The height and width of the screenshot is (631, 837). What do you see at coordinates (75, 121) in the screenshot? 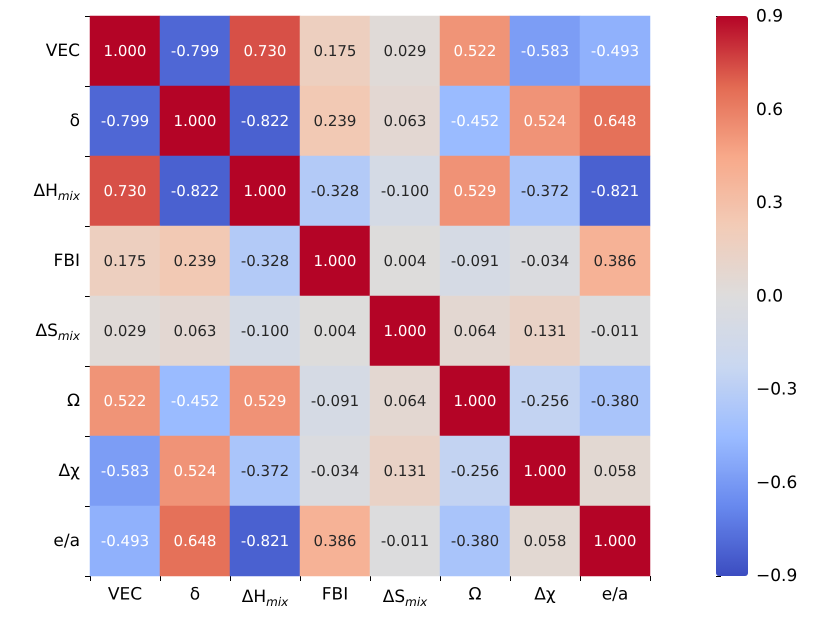
I see `y-tick-label: δ` at bounding box center [75, 121].